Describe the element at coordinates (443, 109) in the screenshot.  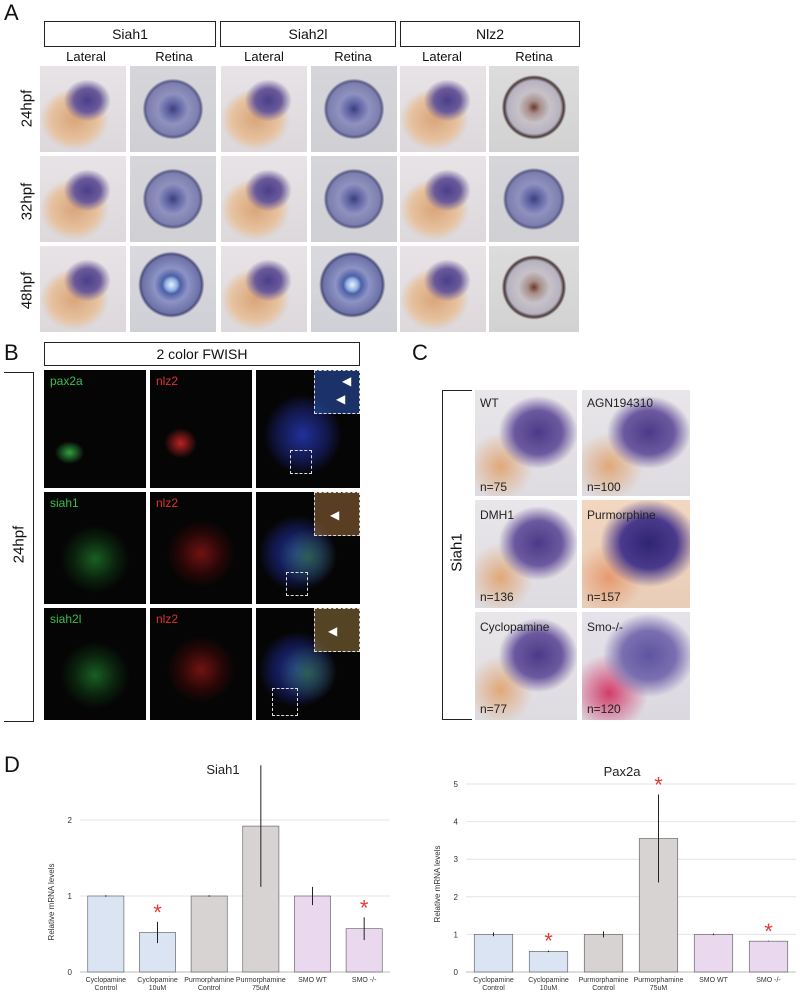
I see `image-nlz2-lateral-24hpf` at that location.